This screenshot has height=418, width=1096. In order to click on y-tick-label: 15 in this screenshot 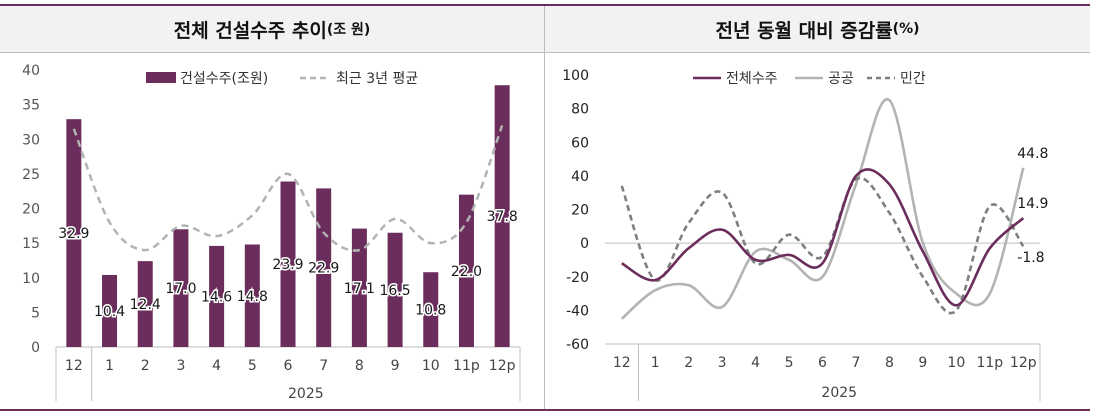, I will do `click(31, 244)`.